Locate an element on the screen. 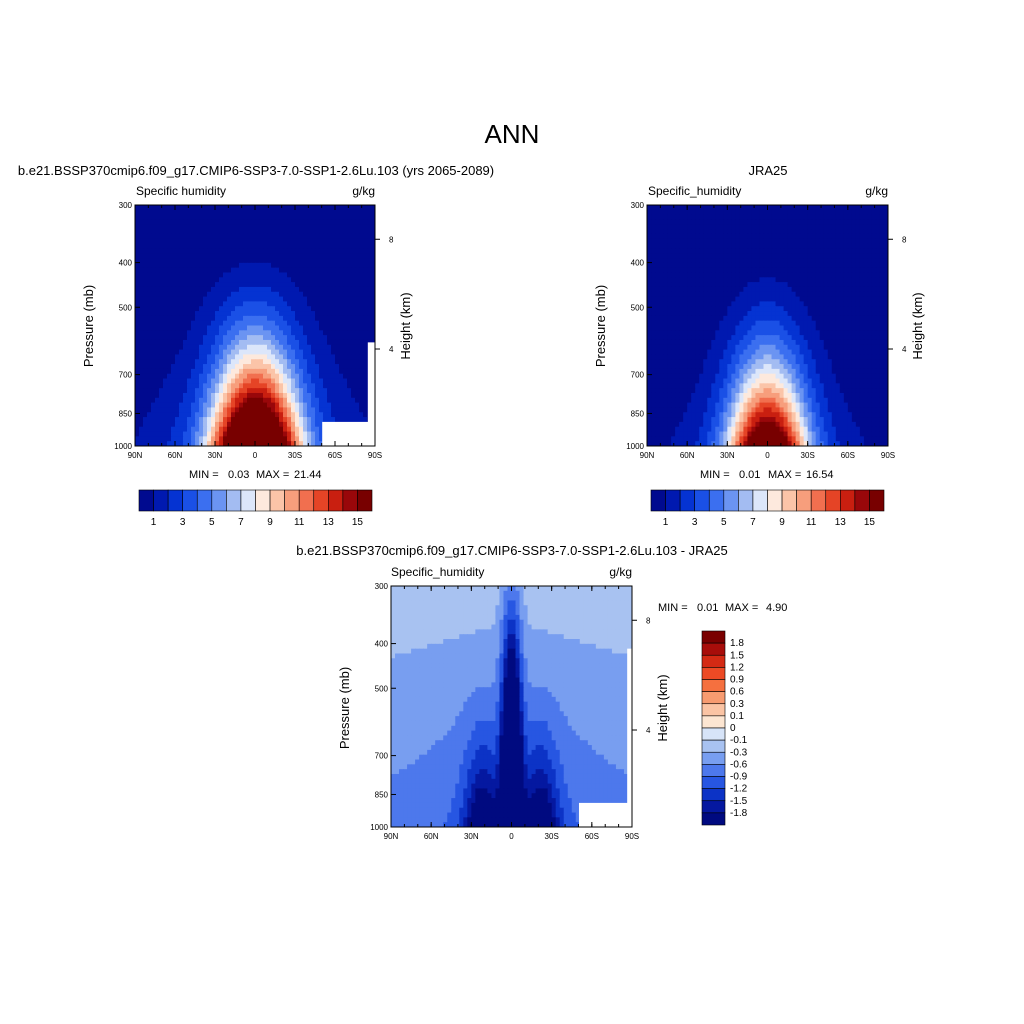 The image size is (1024, 1024). panel-model-min-label: MIN = is located at coordinates (204, 475).